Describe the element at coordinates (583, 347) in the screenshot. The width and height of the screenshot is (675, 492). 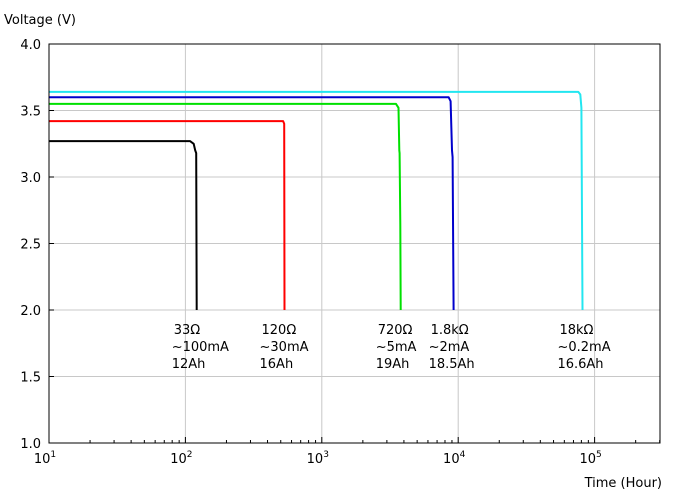
I see `series-annotation-5: ~0.2mA` at that location.